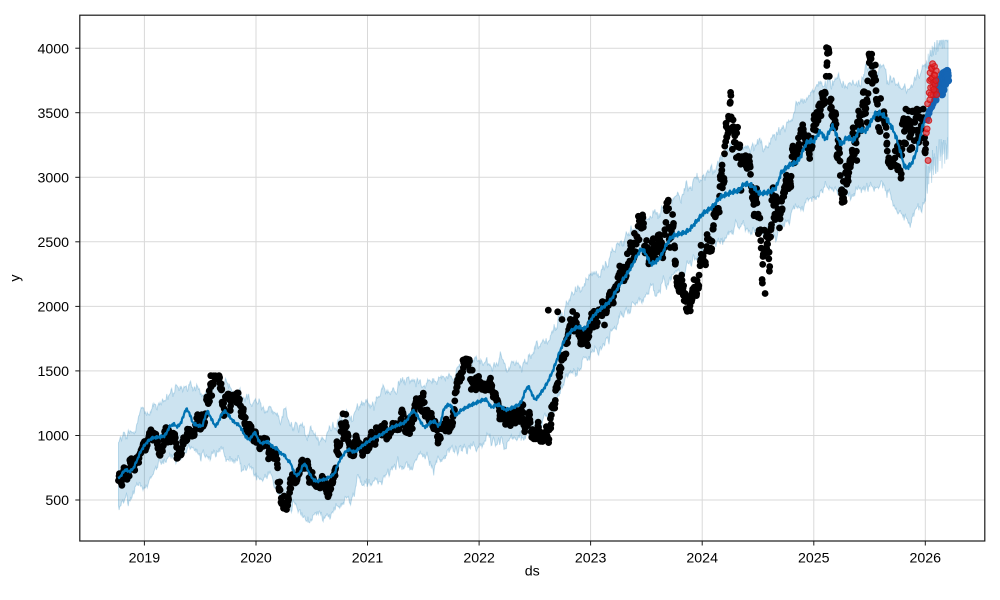  What do you see at coordinates (702, 558) in the screenshot?
I see `svg-text: 2024` at bounding box center [702, 558].